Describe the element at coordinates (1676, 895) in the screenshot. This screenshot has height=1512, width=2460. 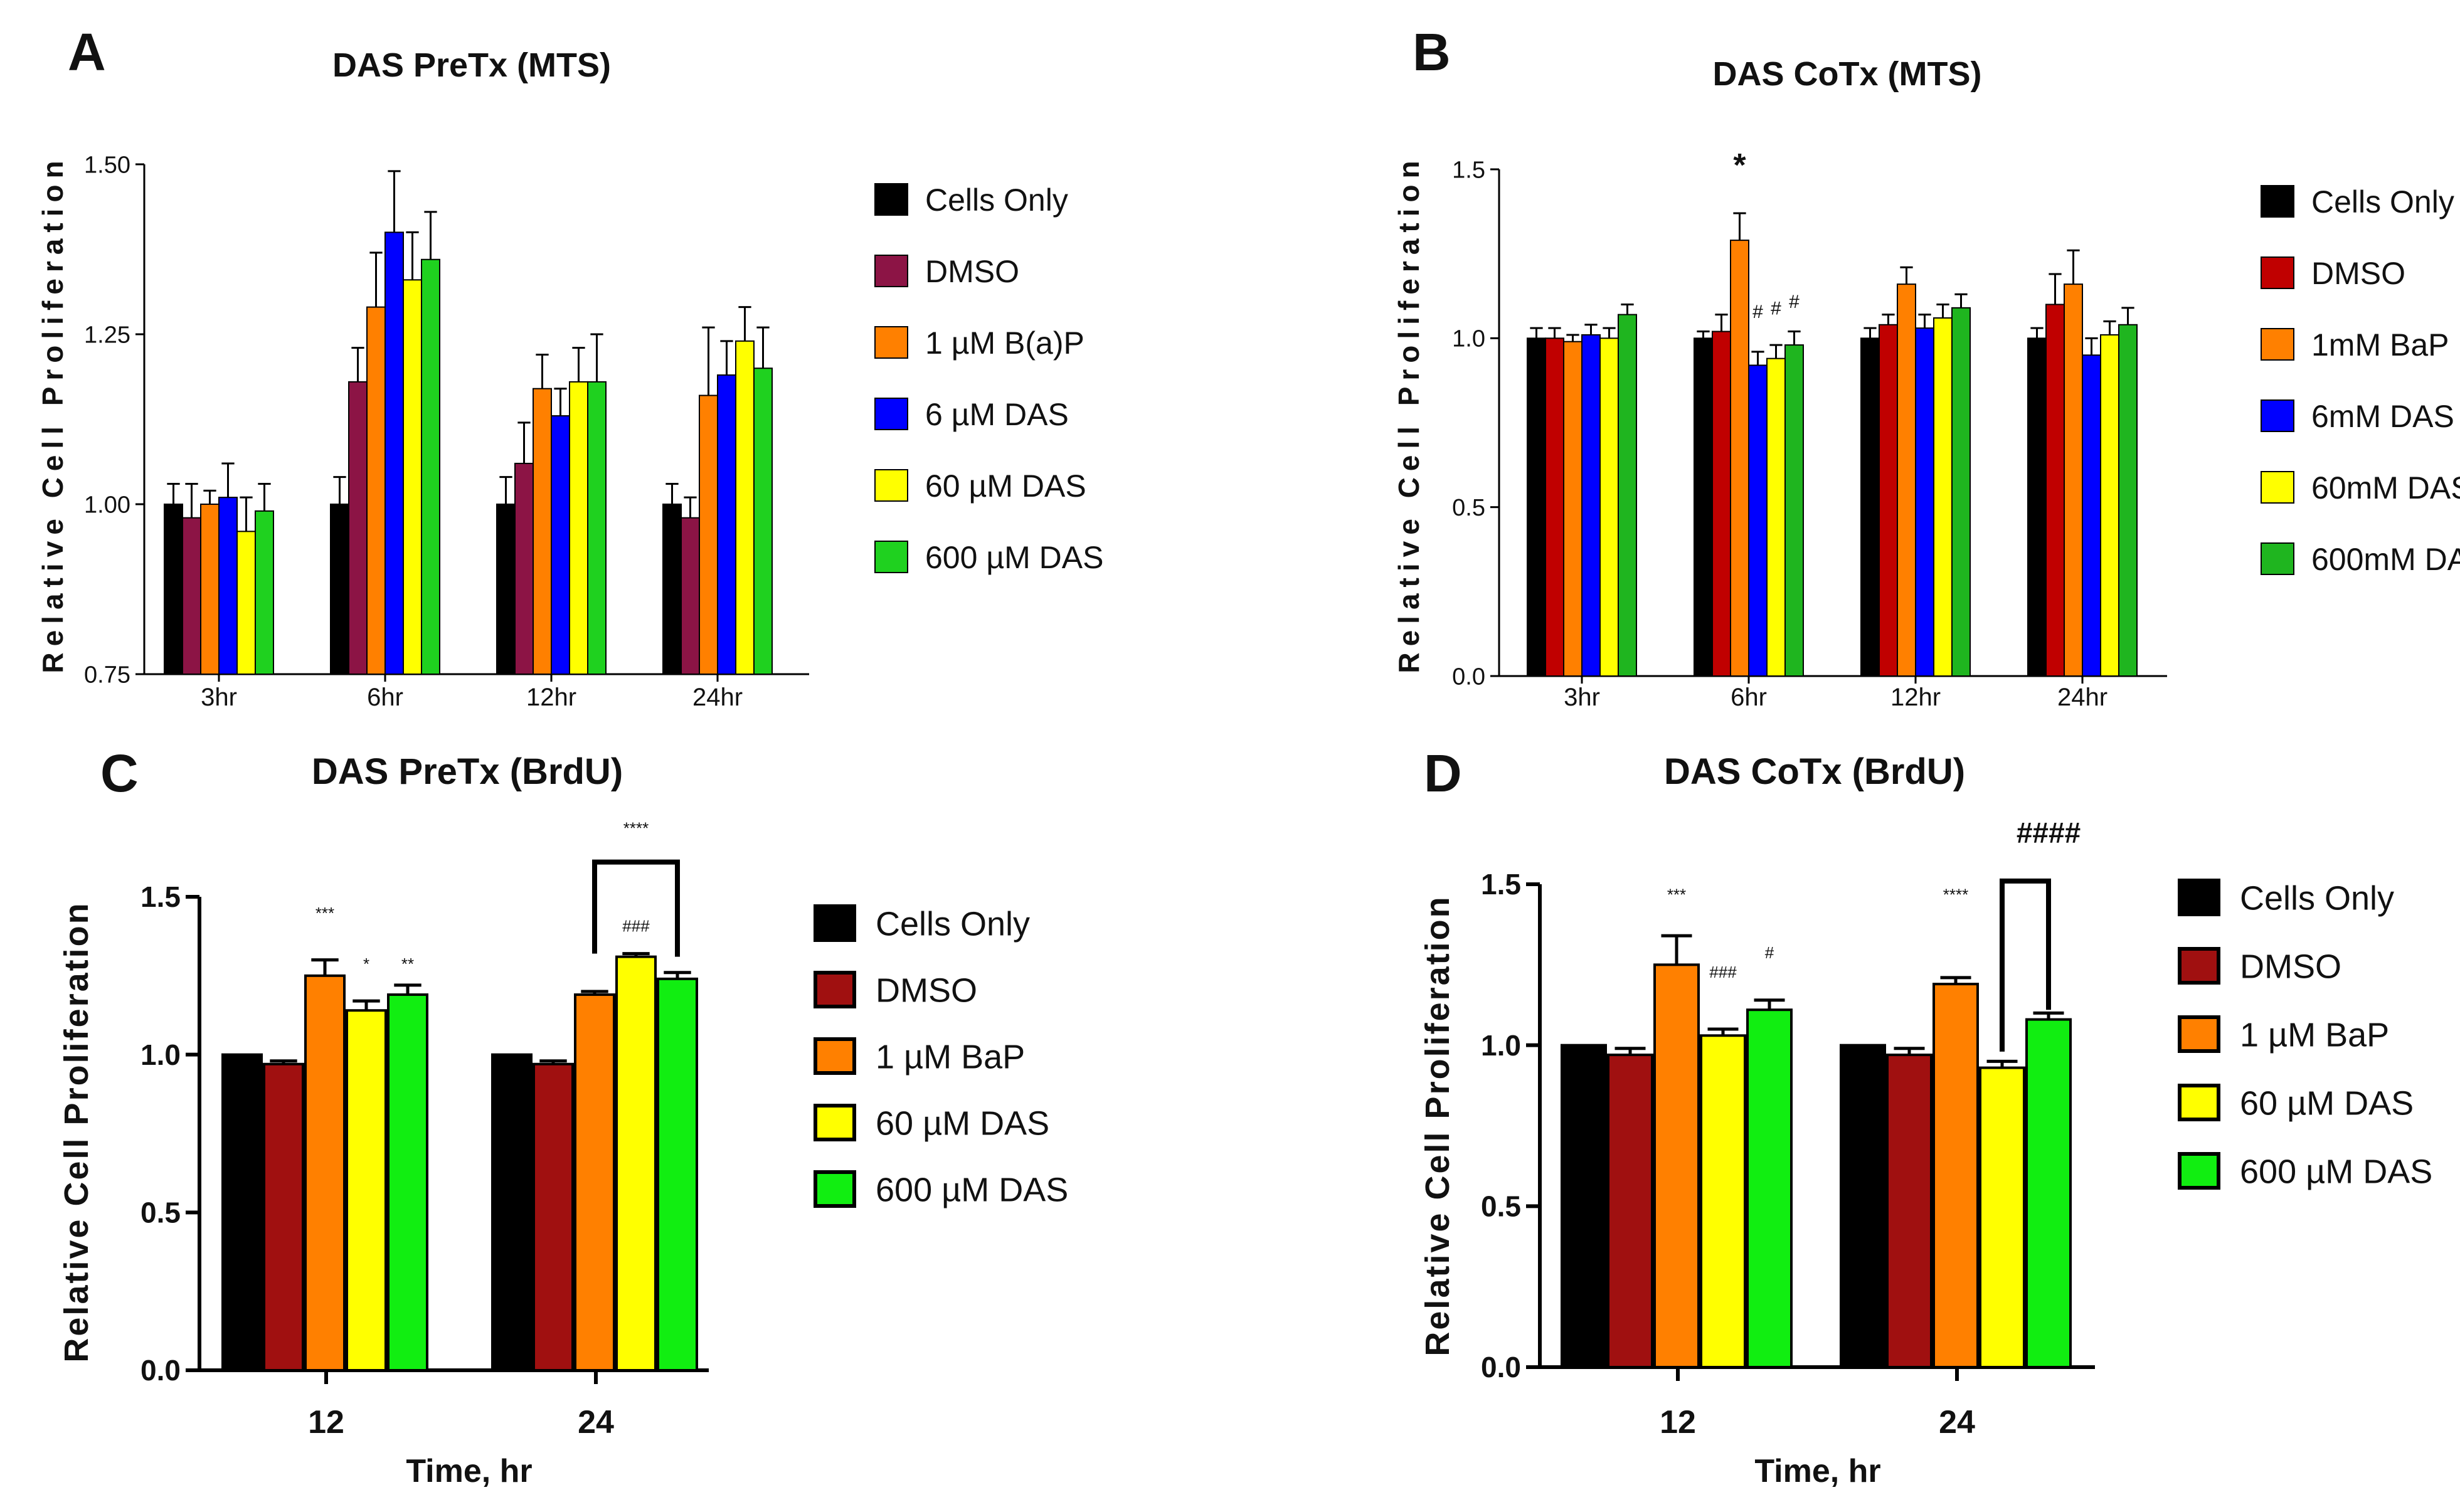
I see `significance-marker: ***` at that location.